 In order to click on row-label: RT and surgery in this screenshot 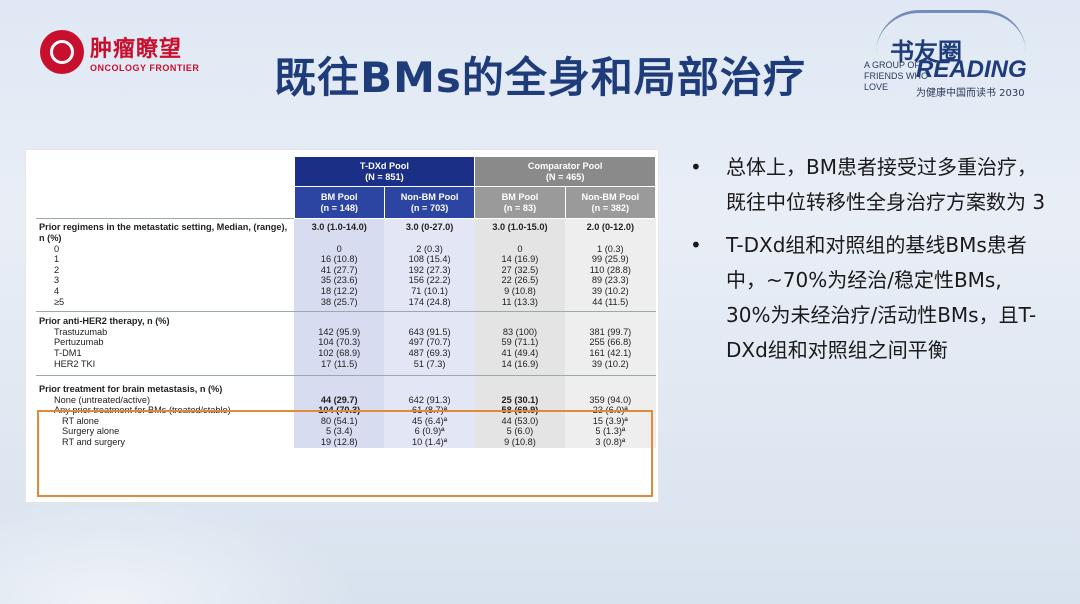, I will do `click(93, 442)`.